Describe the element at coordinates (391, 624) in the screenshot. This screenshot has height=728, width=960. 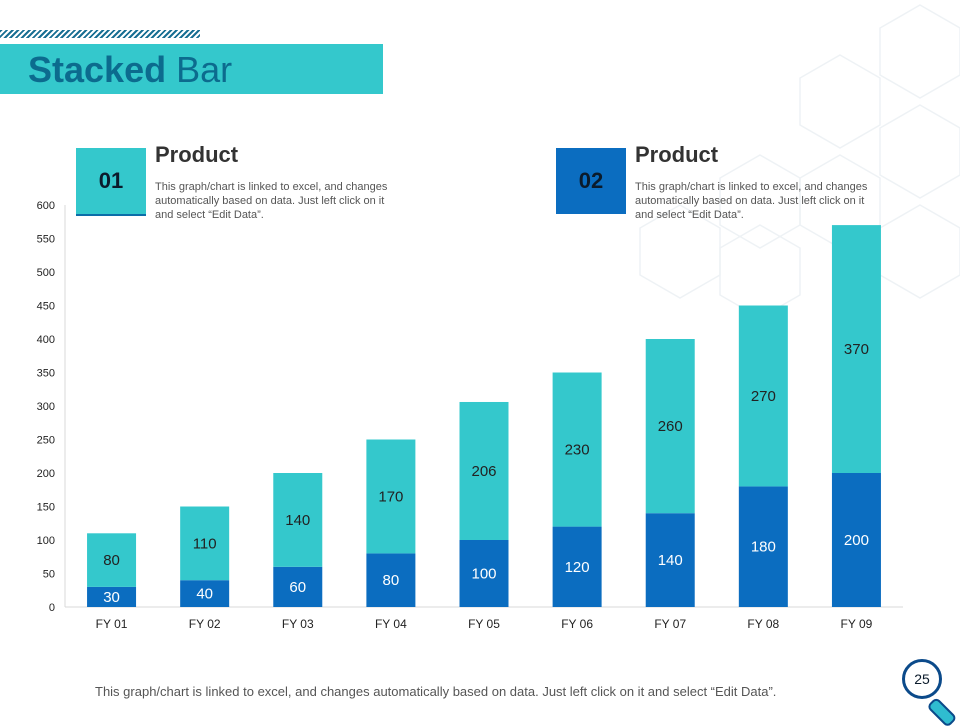
I see `x-tick-label: FY 04` at that location.